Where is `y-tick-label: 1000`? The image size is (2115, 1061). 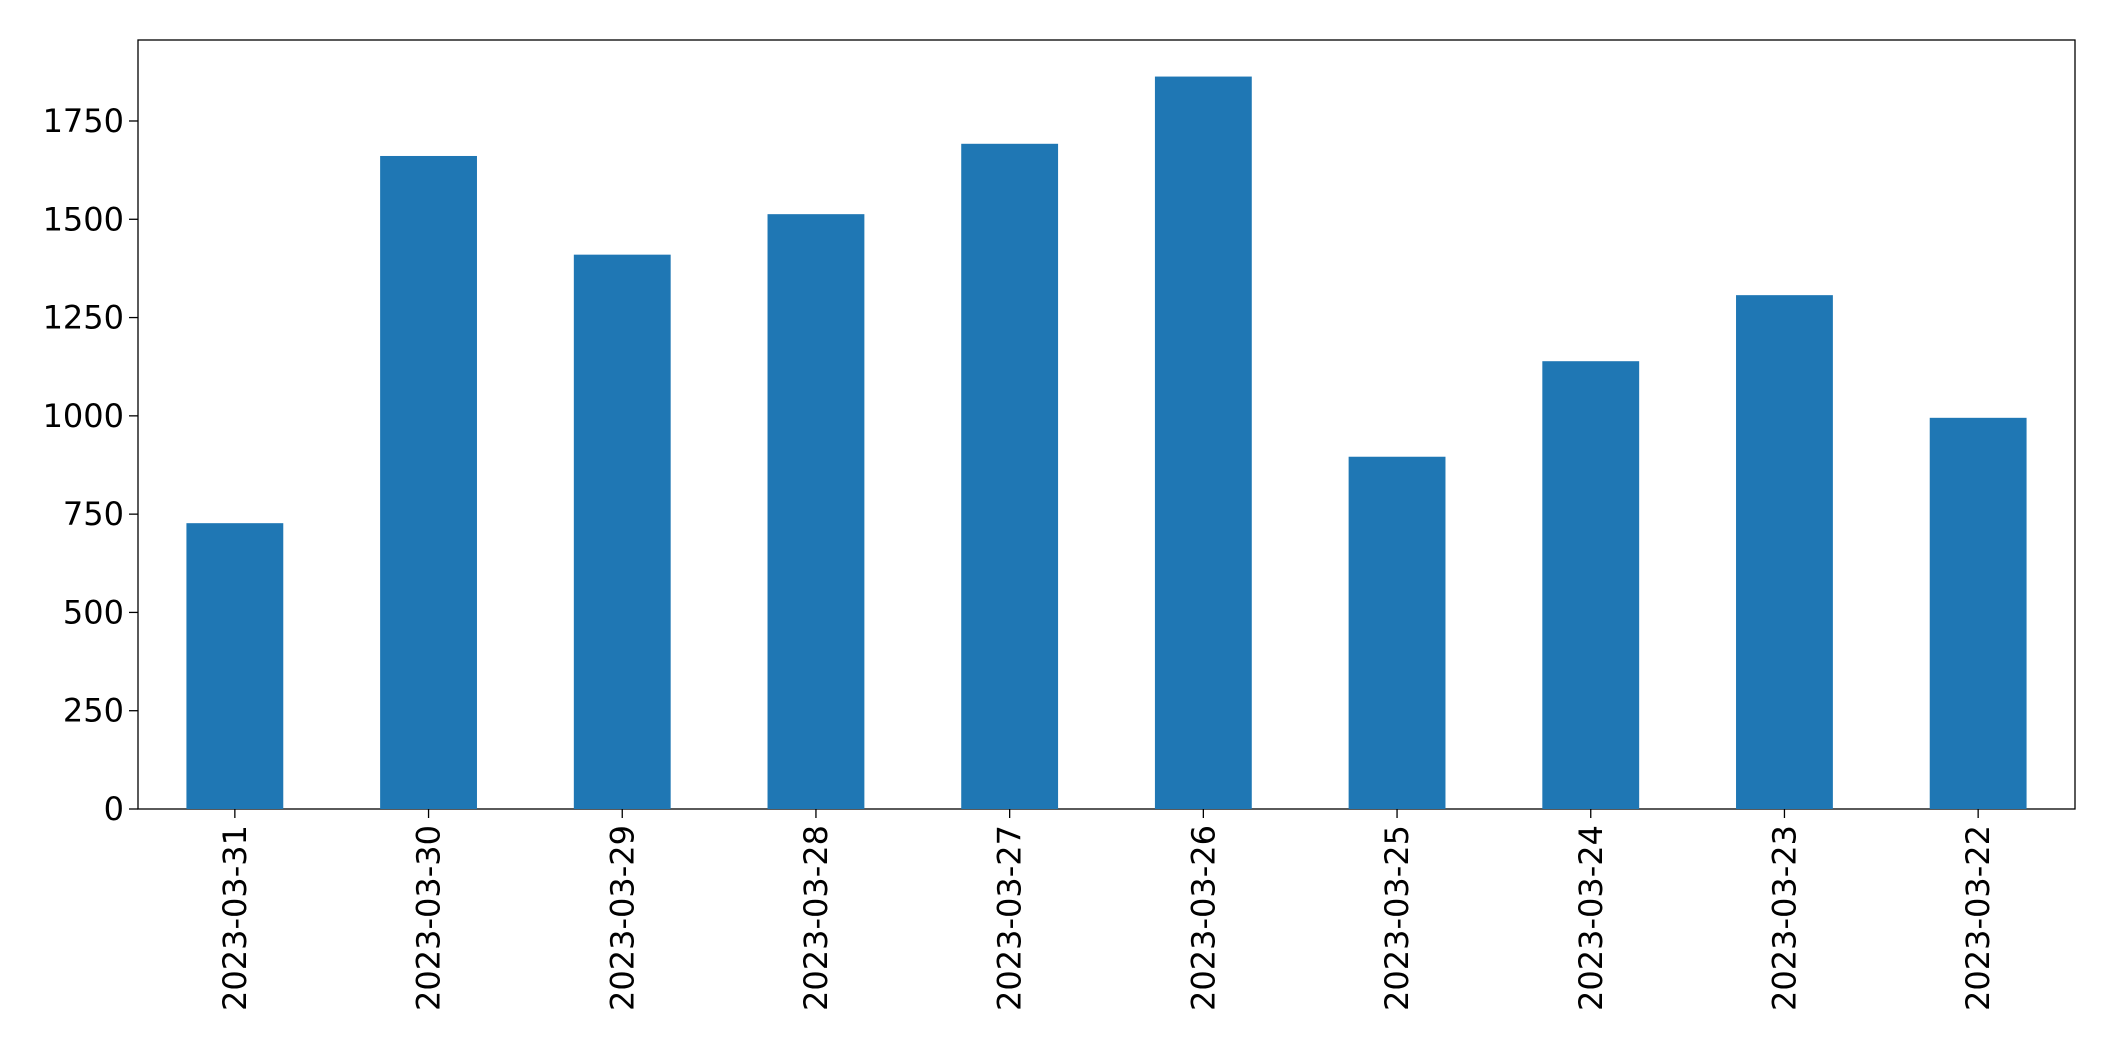 y-tick-label: 1000 is located at coordinates (83, 416).